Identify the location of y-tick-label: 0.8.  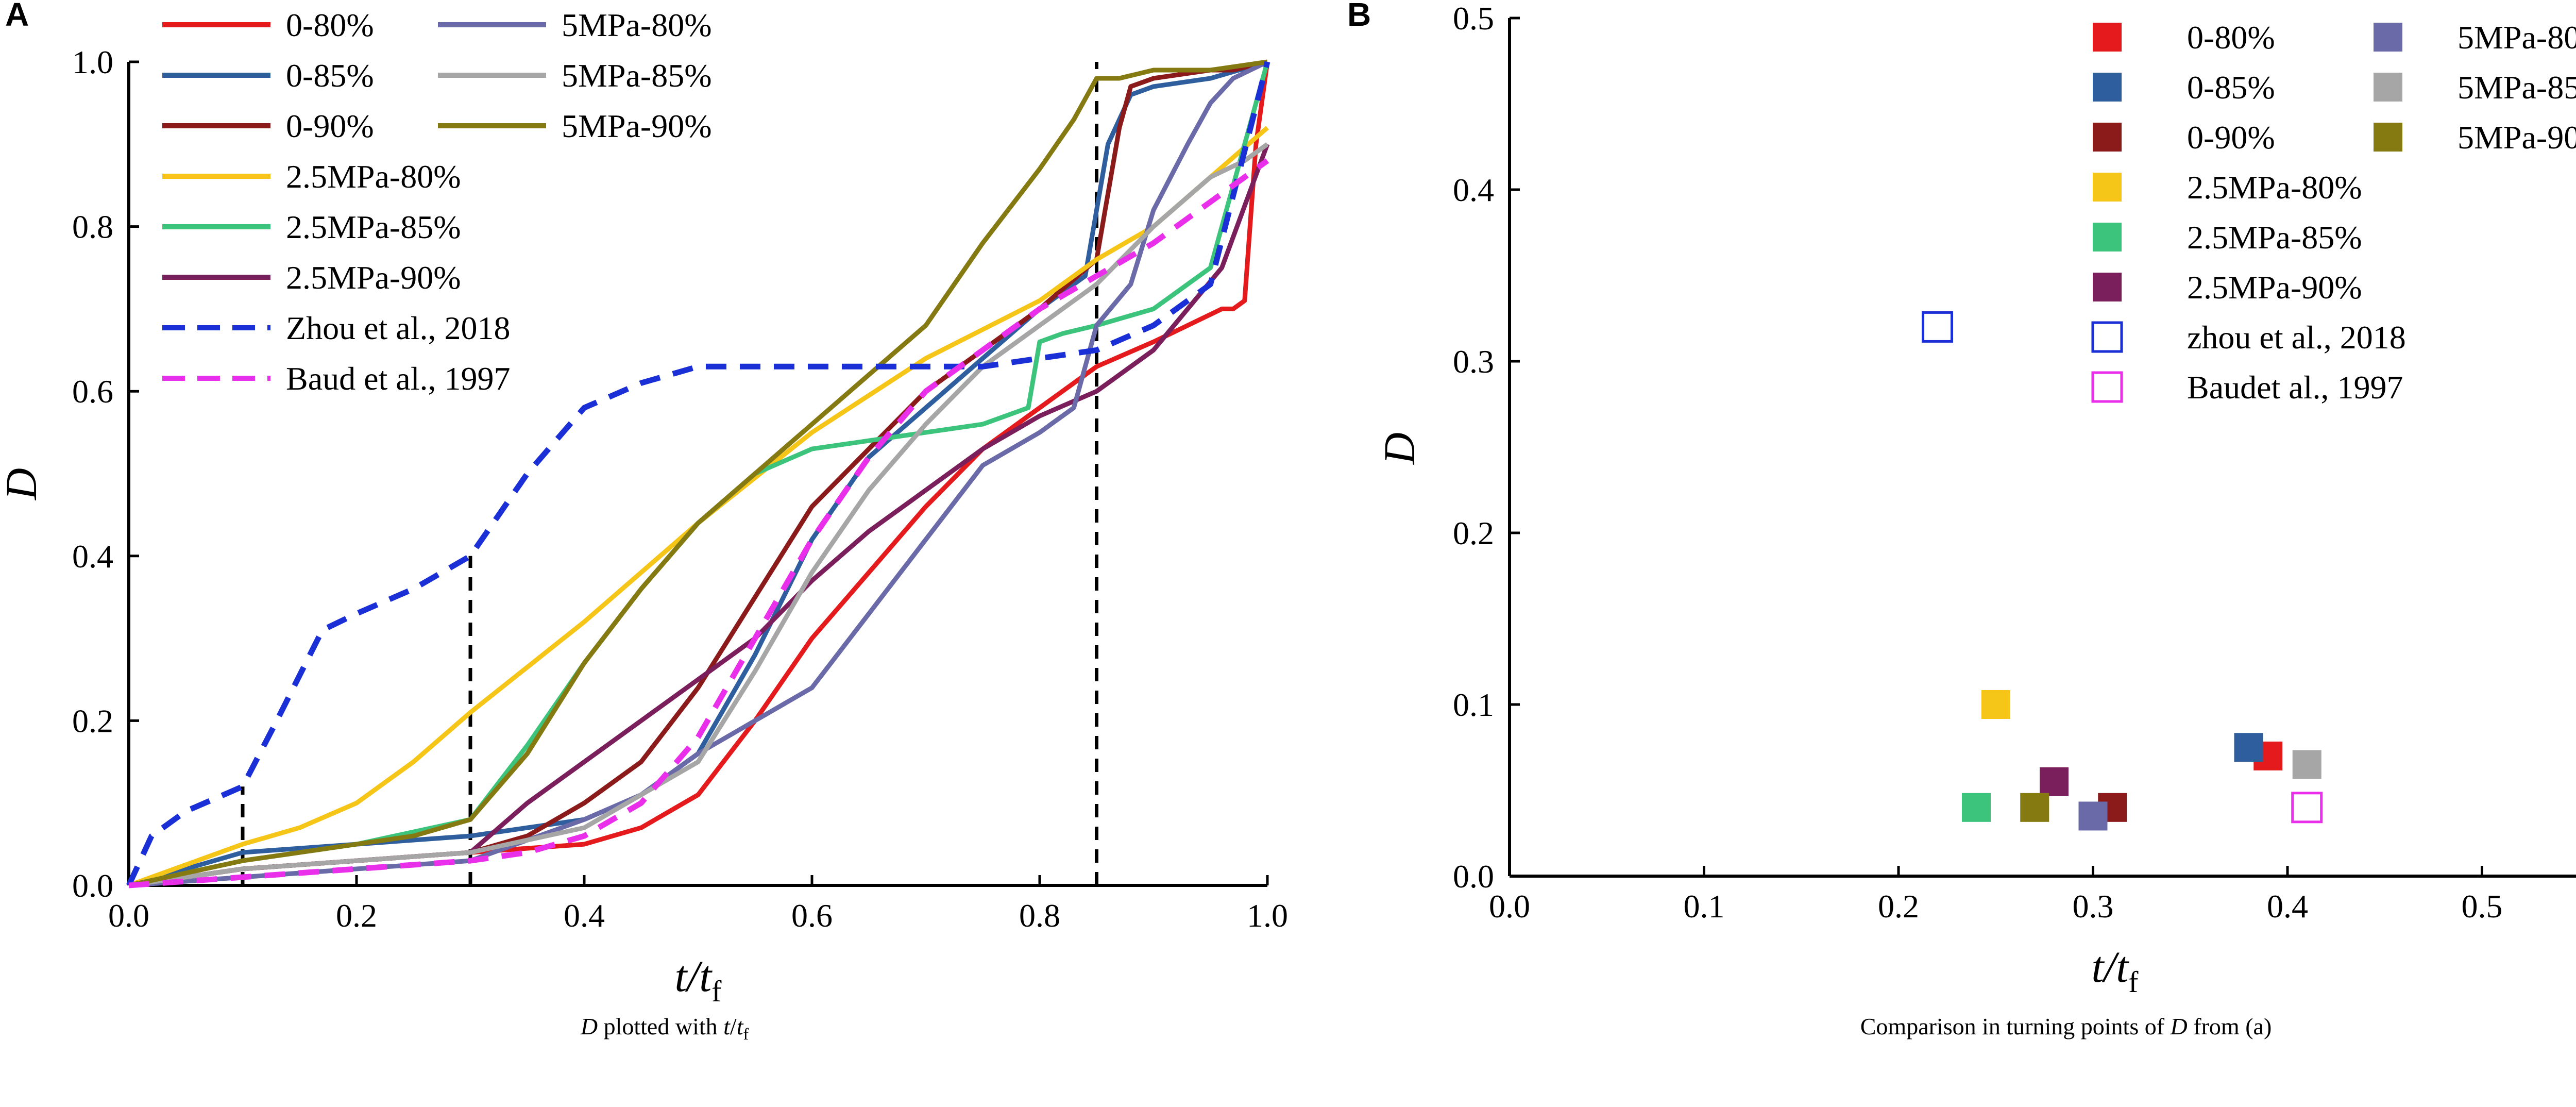
(92, 227).